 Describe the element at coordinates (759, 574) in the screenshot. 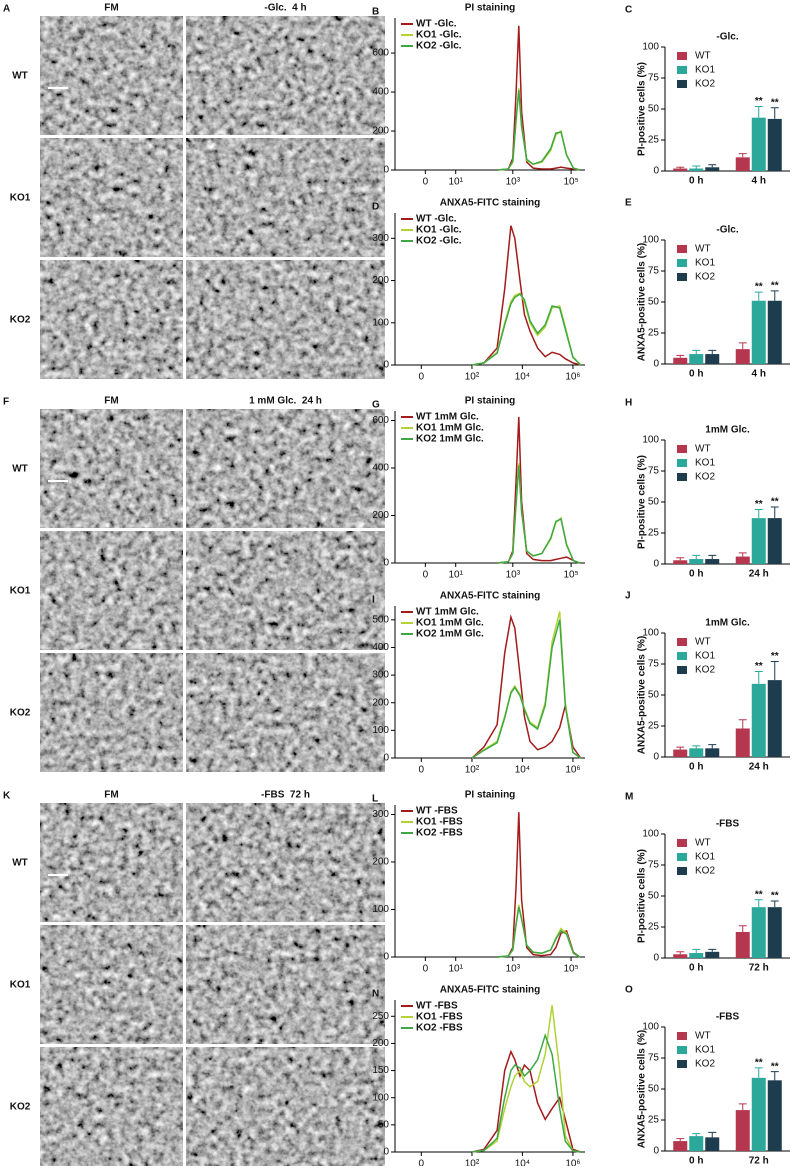

I see `x-tick-label: 24 h` at that location.